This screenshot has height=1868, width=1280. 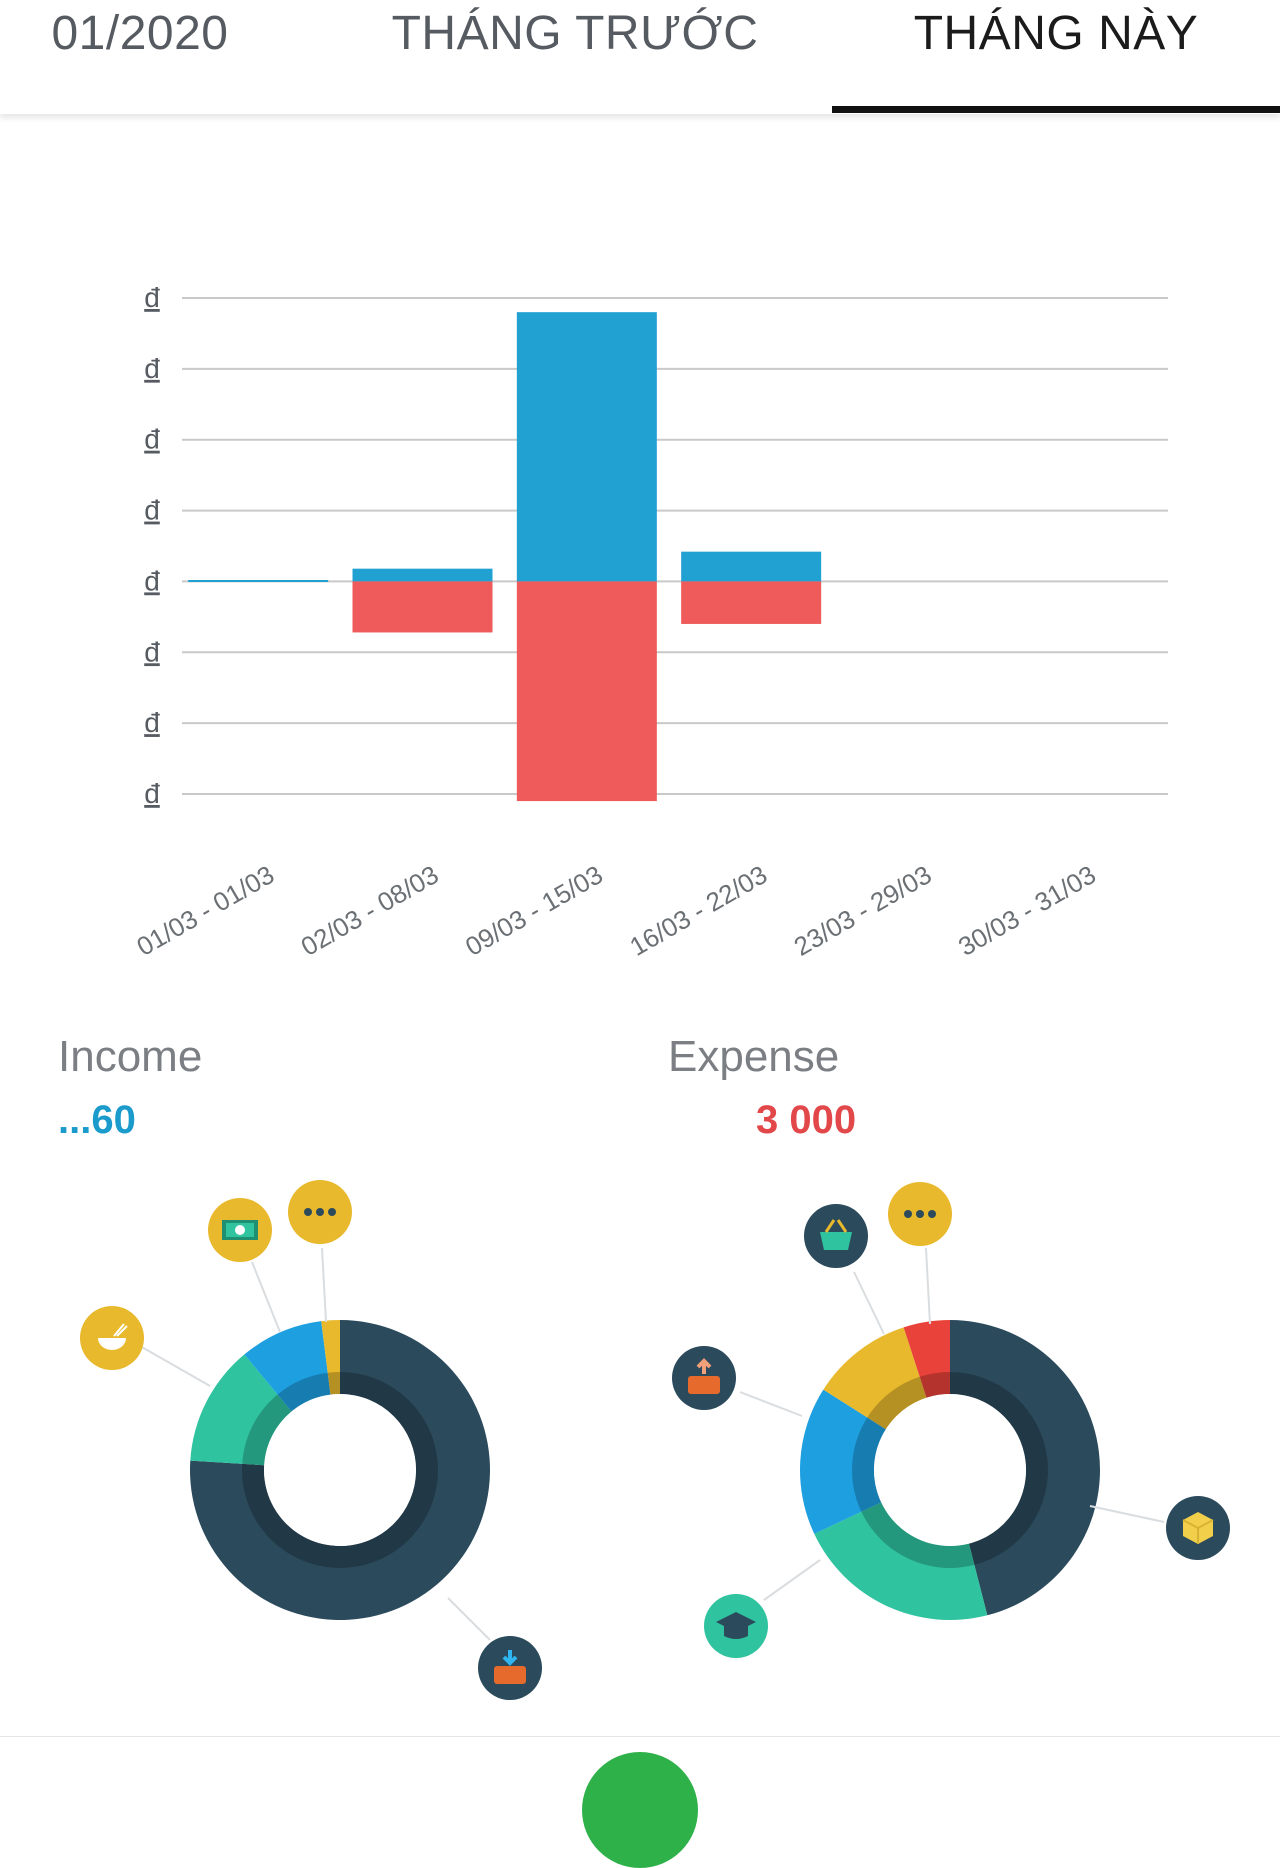 I want to click on add-transaction-button, so click(x=640, y=1810).